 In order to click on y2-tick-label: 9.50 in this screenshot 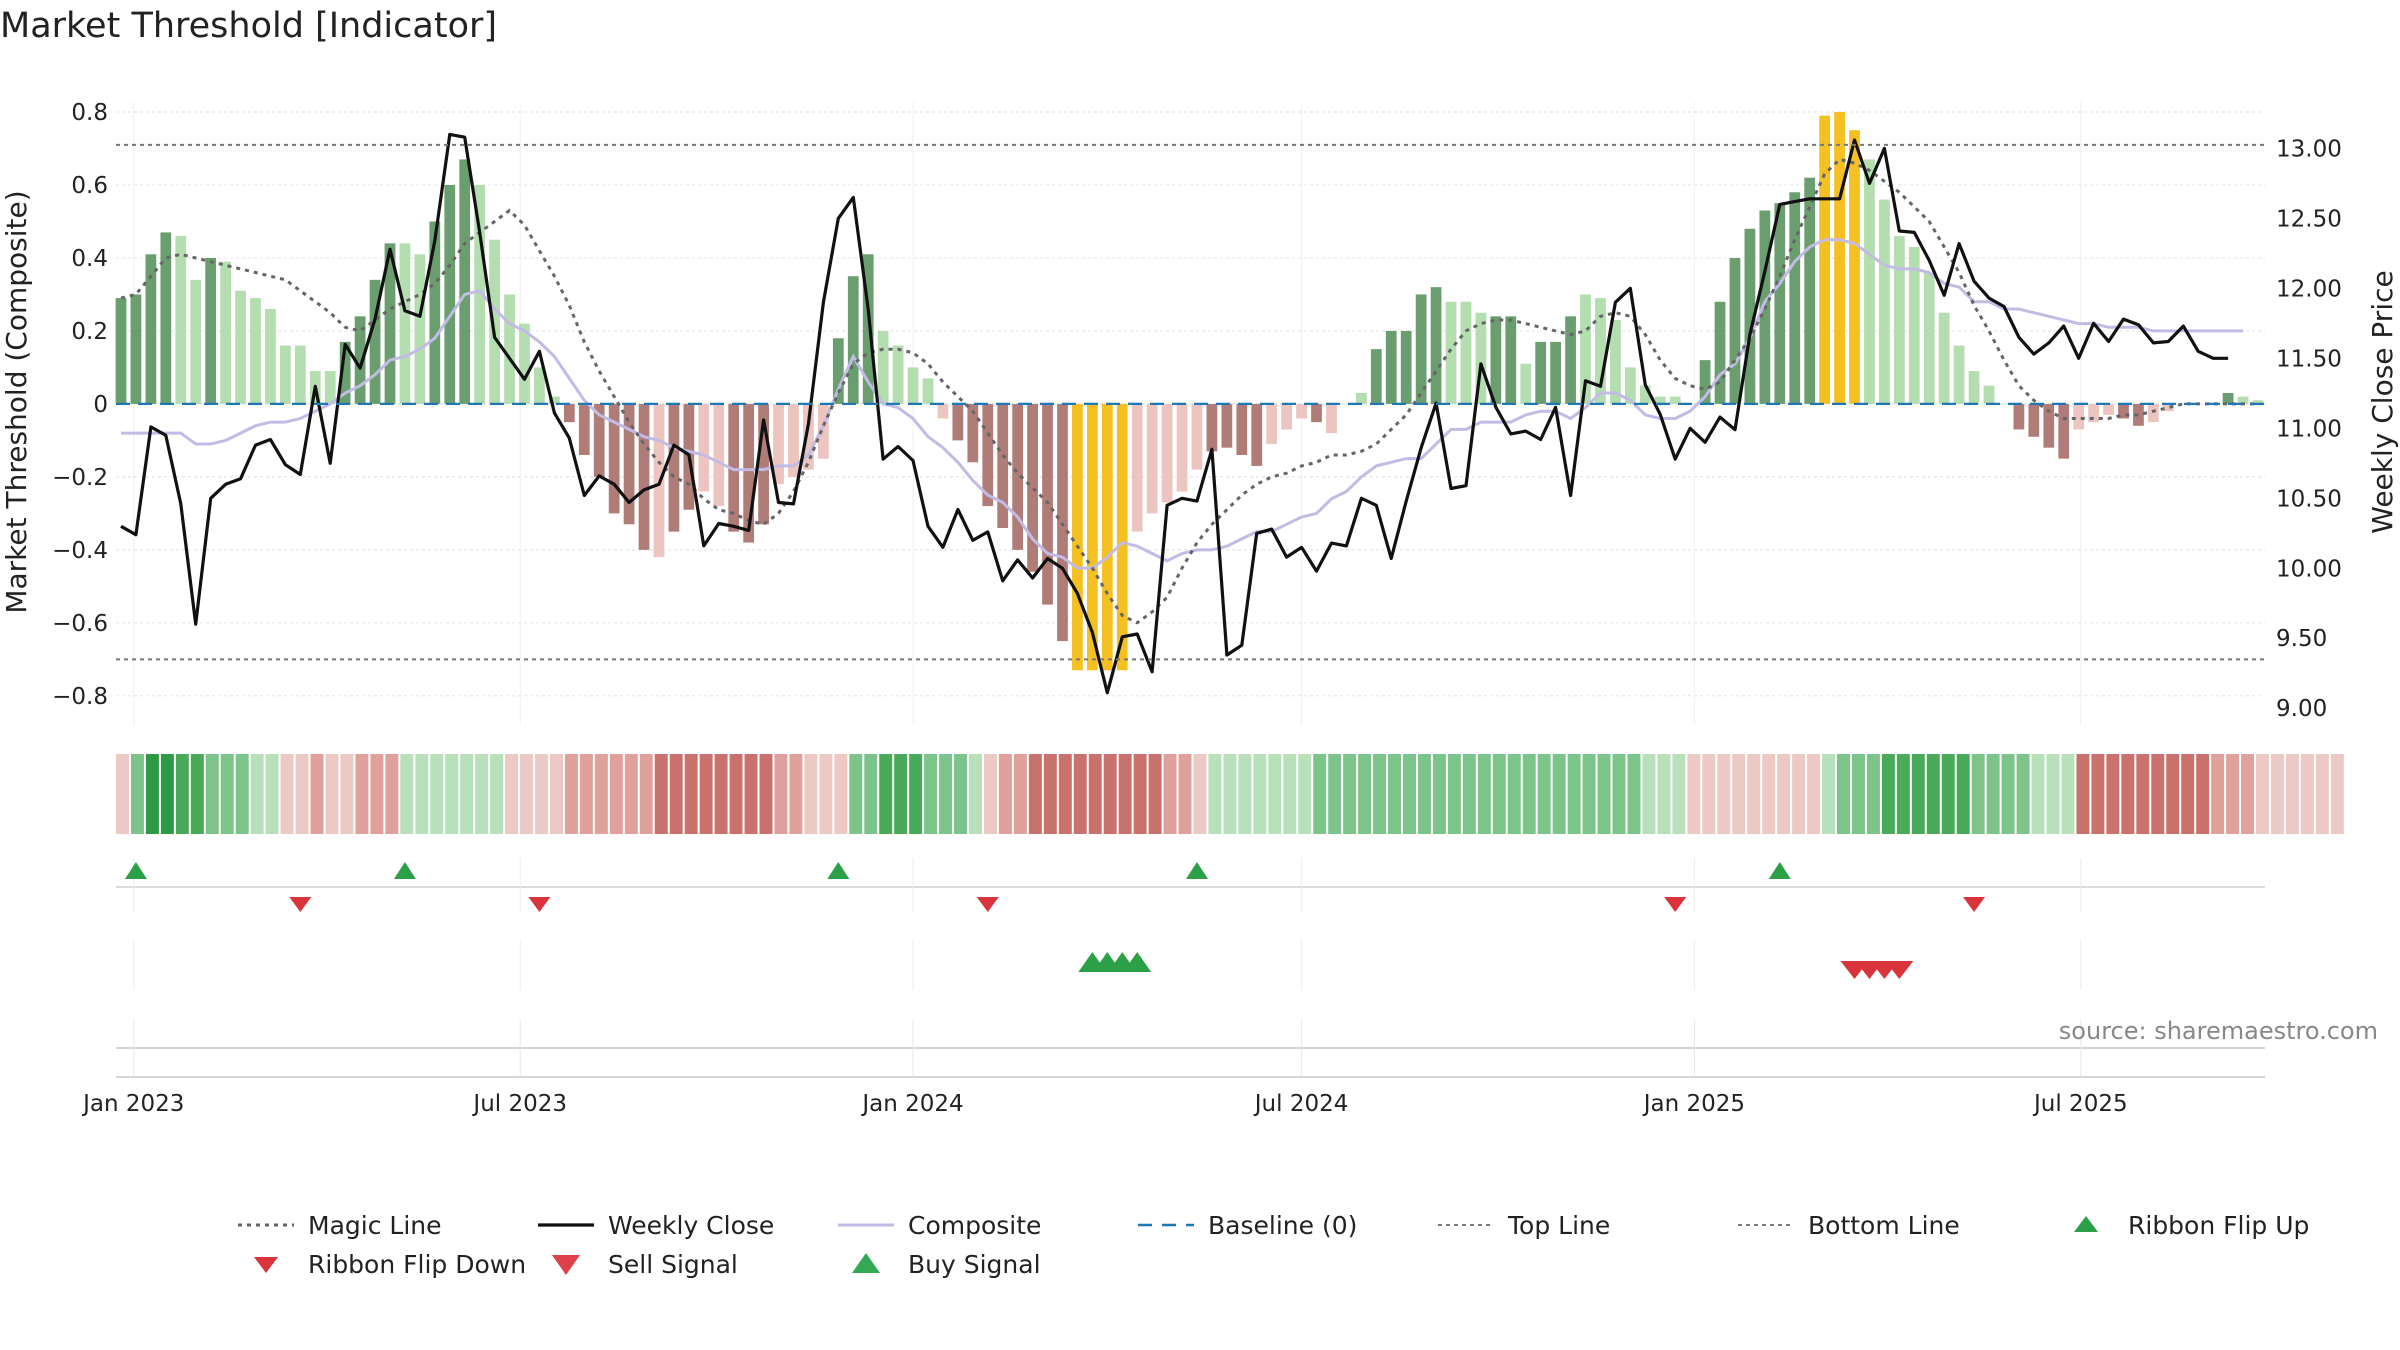, I will do `click(2301, 639)`.